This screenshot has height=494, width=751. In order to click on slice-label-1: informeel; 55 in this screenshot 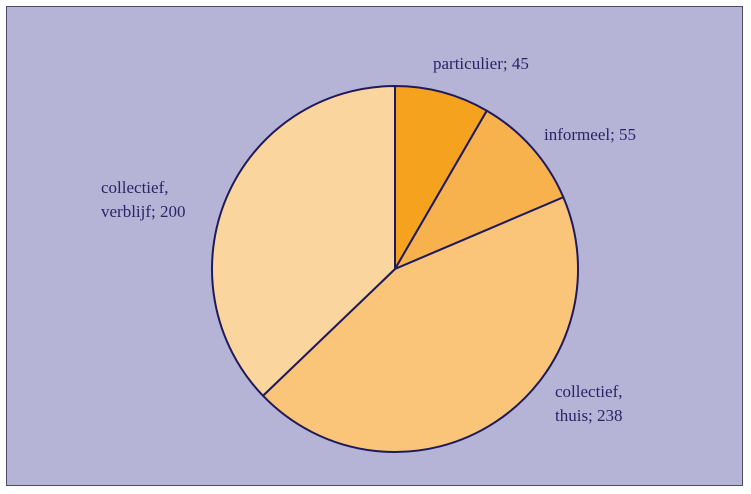, I will do `click(590, 134)`.